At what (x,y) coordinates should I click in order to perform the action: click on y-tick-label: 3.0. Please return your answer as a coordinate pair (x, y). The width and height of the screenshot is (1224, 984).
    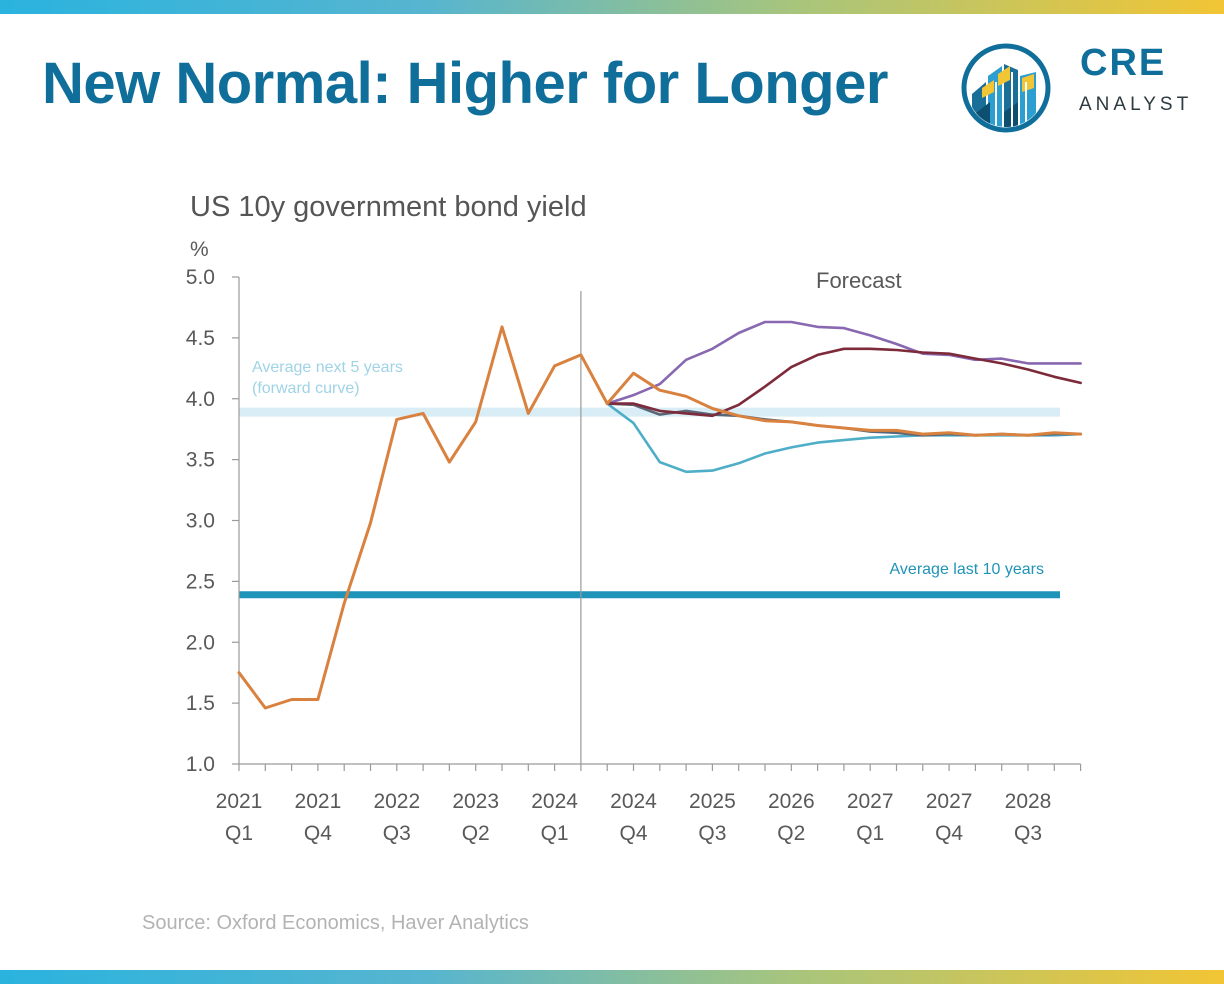
    Looking at the image, I should click on (200, 521).